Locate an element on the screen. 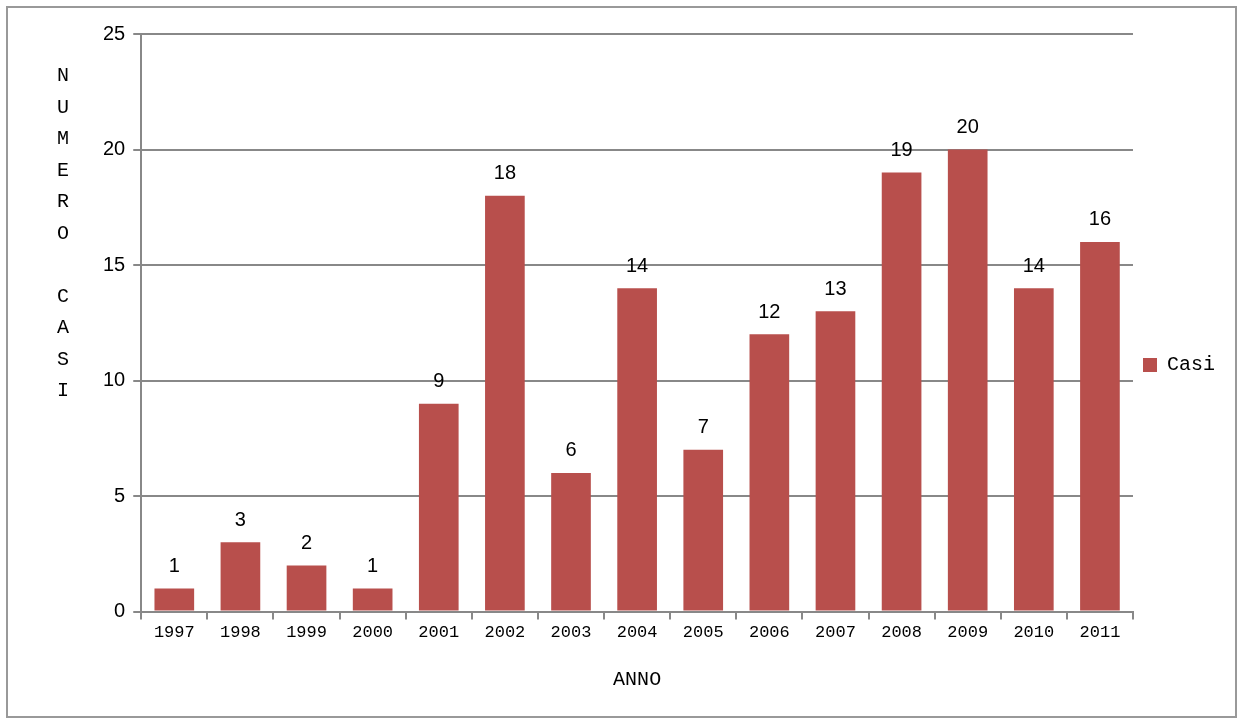  data-label: 13 is located at coordinates (835, 287).